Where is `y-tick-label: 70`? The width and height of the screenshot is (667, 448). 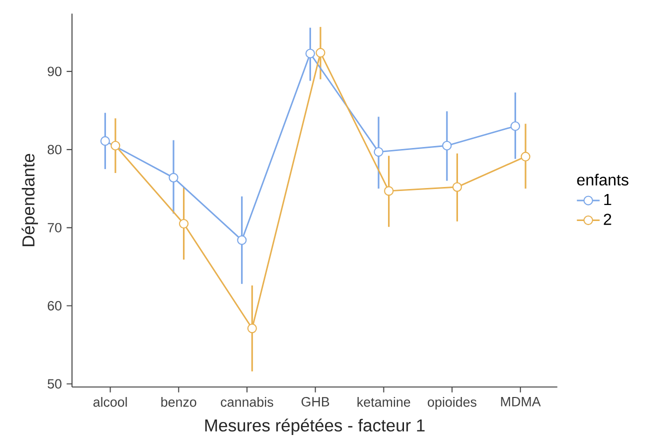 y-tick-label: 70 is located at coordinates (55, 227).